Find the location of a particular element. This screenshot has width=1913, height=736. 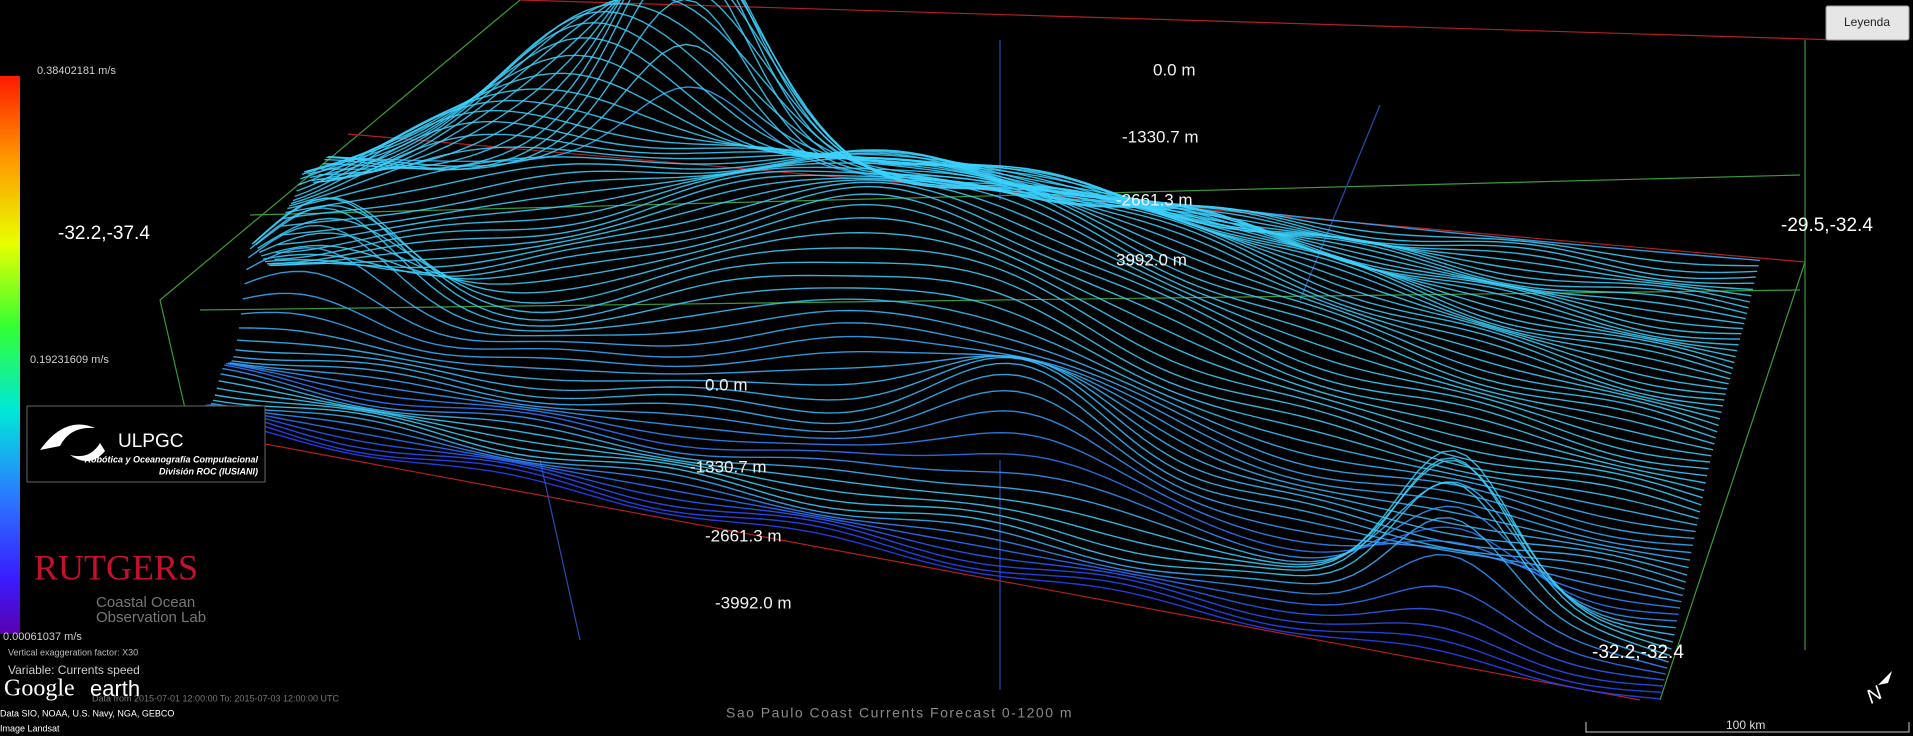

legend-button-label: Leyenda is located at coordinates (1867, 22).